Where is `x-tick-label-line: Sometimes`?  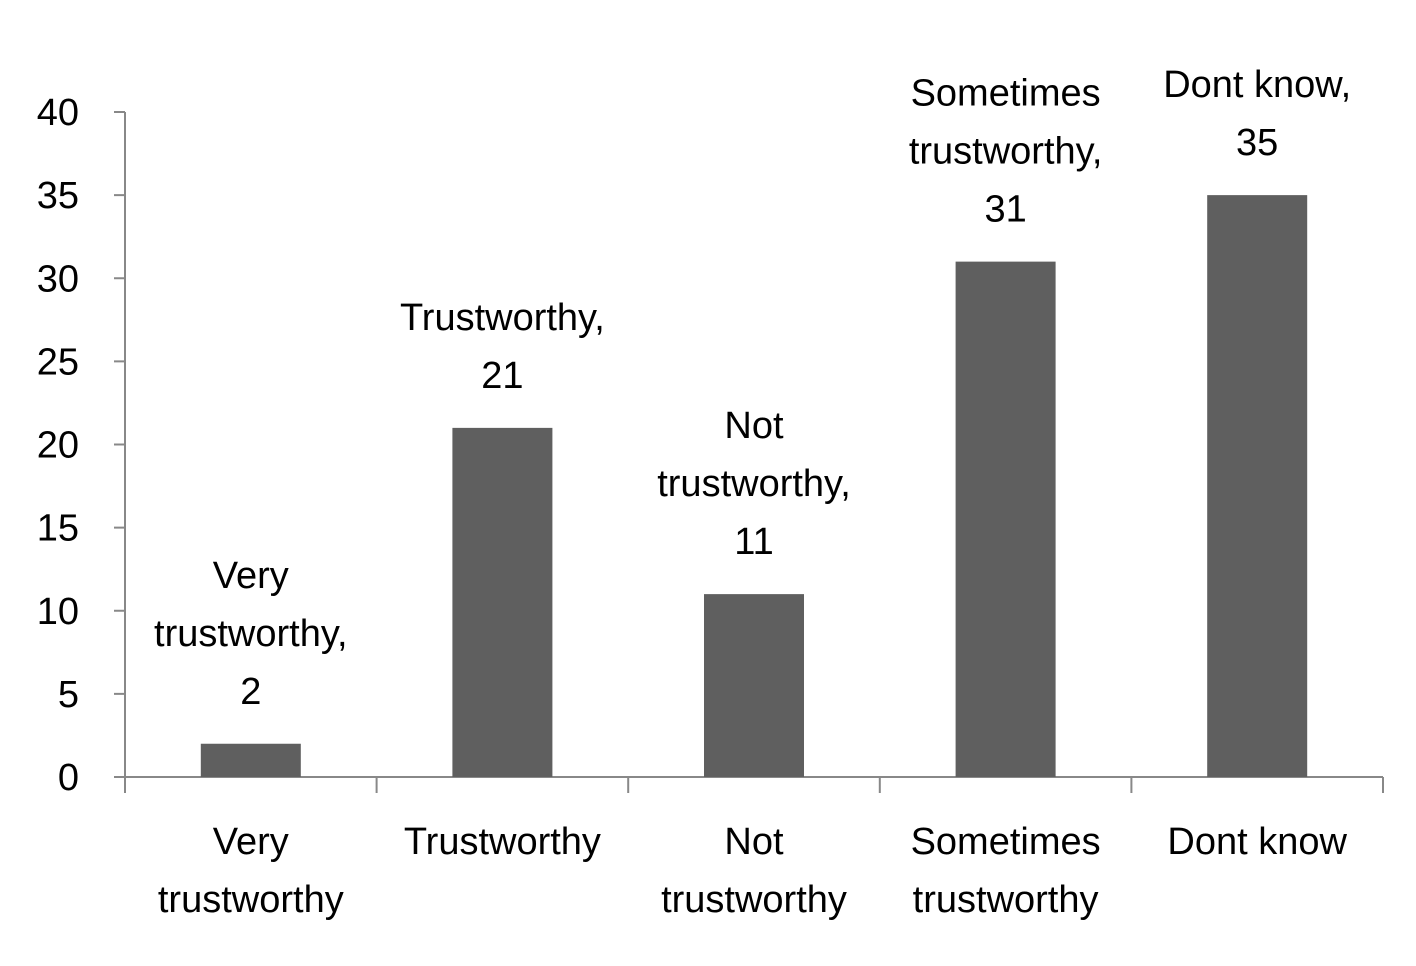 x-tick-label-line: Sometimes is located at coordinates (1006, 842).